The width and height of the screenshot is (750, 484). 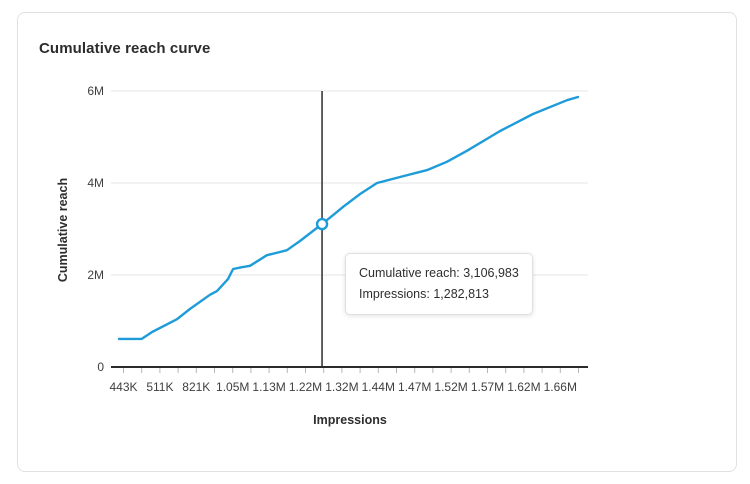 What do you see at coordinates (350, 420) in the screenshot?
I see `x-axis-title: Impressions` at bounding box center [350, 420].